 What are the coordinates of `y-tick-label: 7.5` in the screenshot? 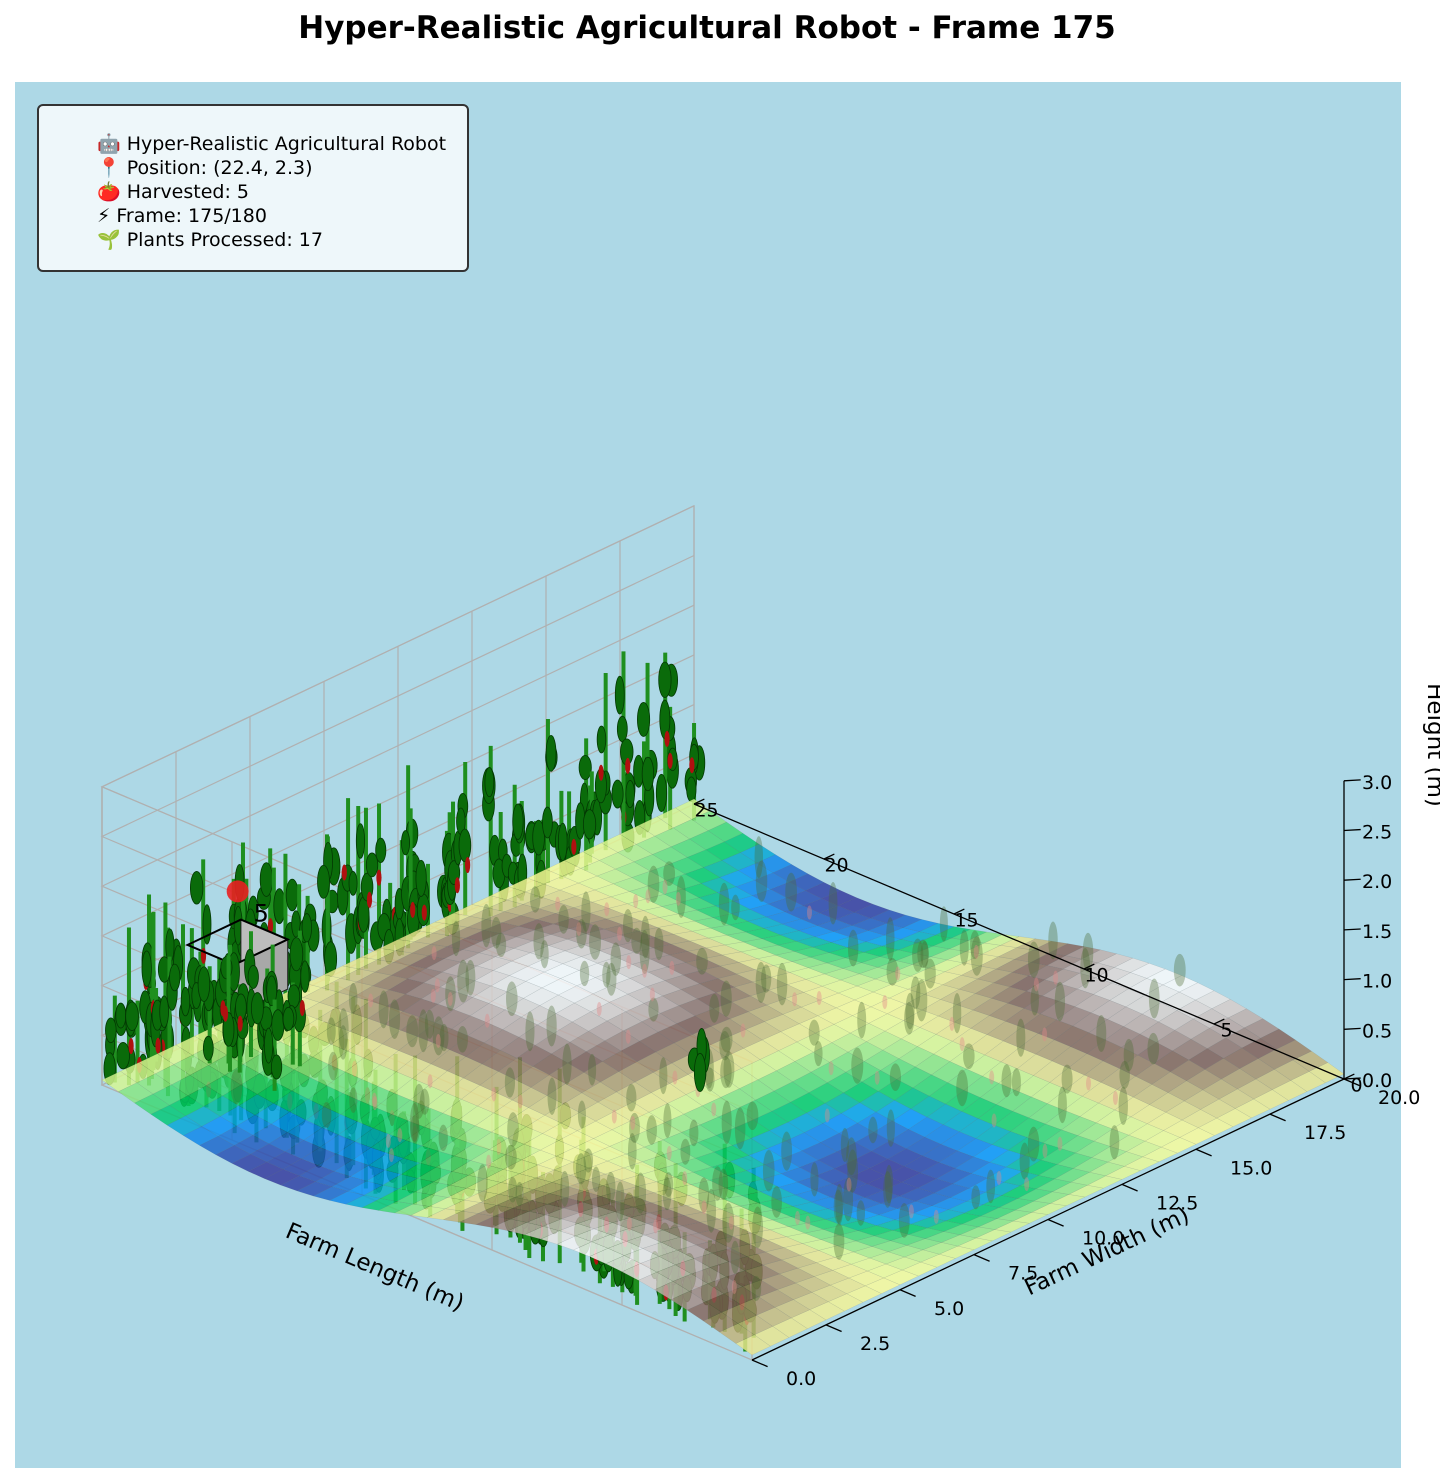 It's located at (1023, 1274).